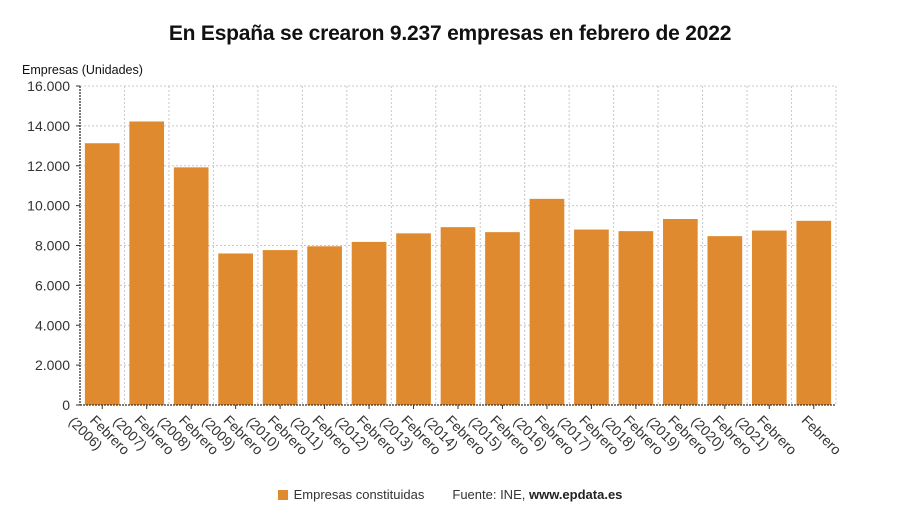 This screenshot has height=528, width=900. I want to click on y-tick-label: 10.000, so click(48, 206).